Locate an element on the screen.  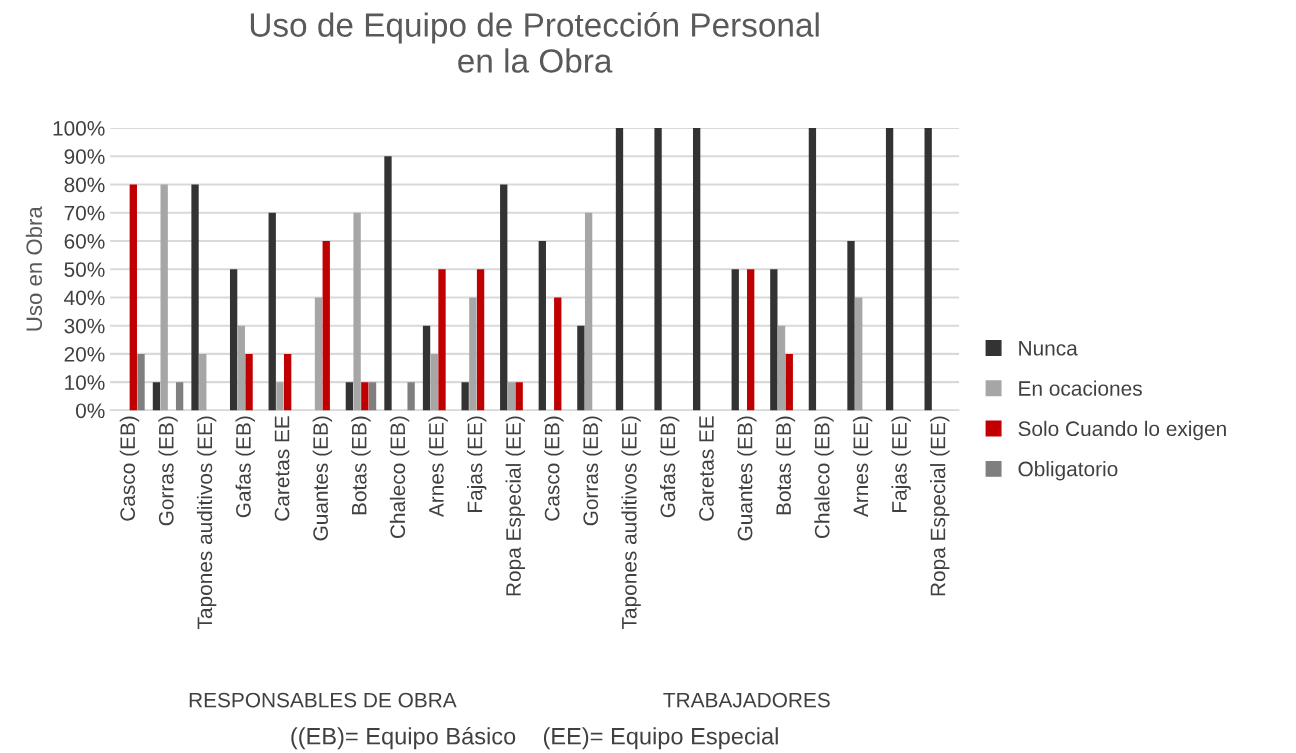
text: RESPONSABLES DE OBRA is located at coordinates (323, 700).